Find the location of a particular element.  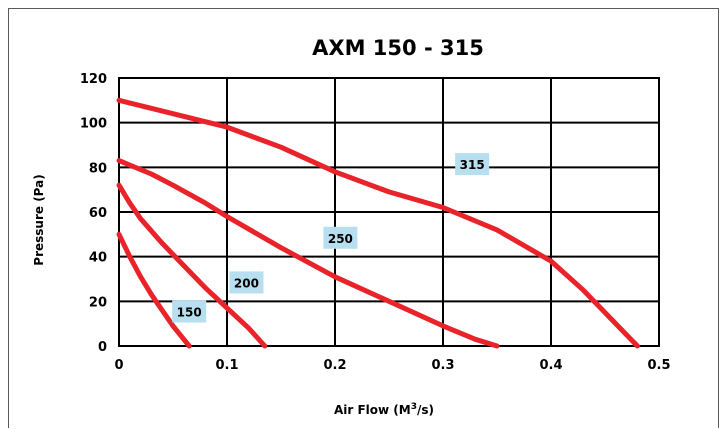

chart-title: AXM 150 - 315 is located at coordinates (398, 48).